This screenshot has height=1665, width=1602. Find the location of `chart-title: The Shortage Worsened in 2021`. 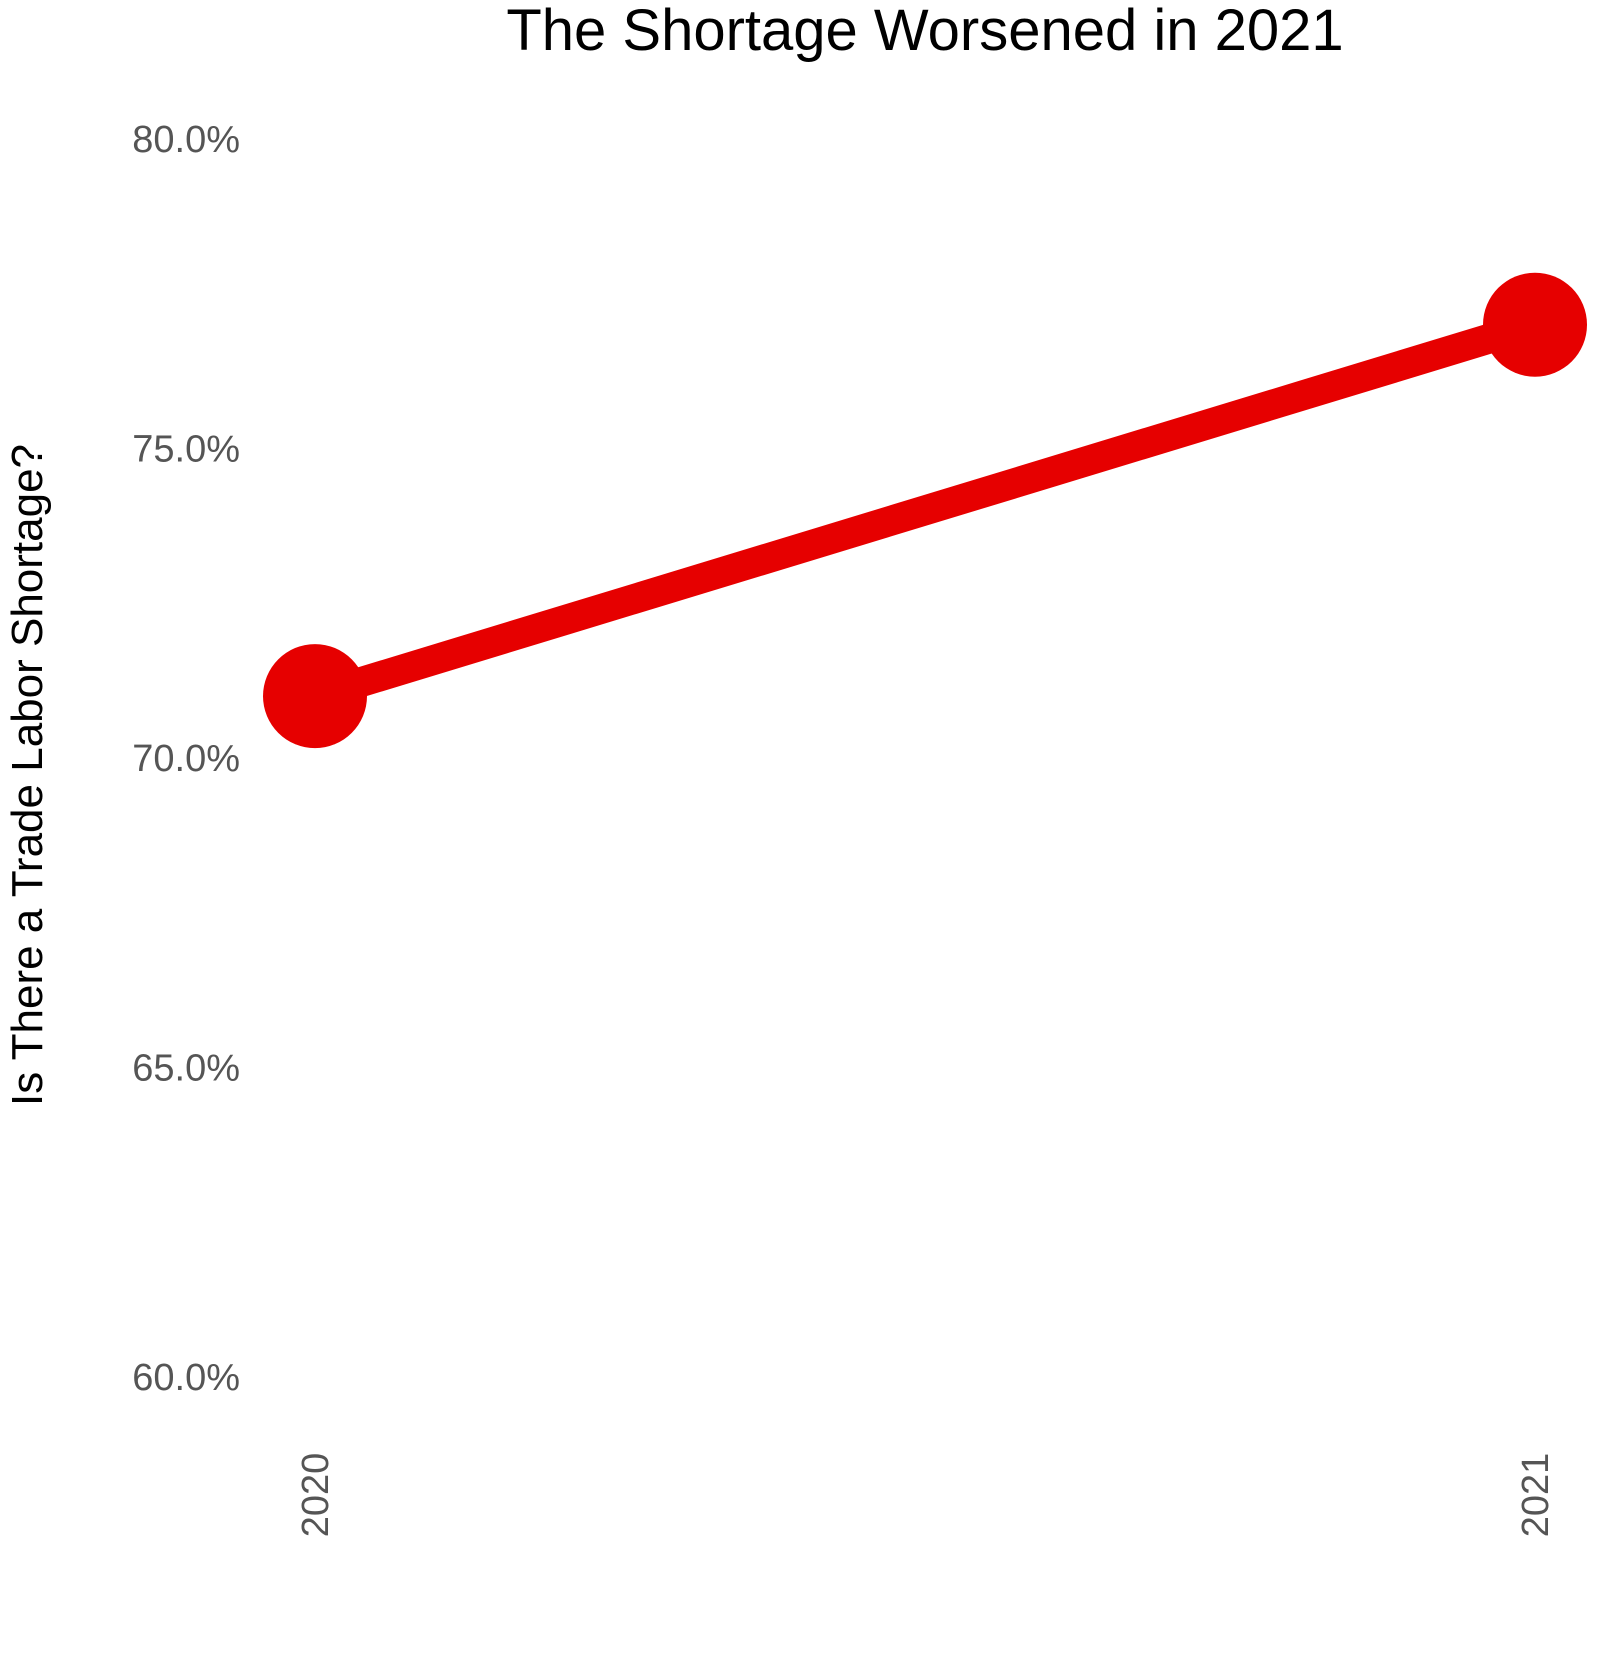

chart-title: The Shortage Worsened in 2021 is located at coordinates (924, 31).